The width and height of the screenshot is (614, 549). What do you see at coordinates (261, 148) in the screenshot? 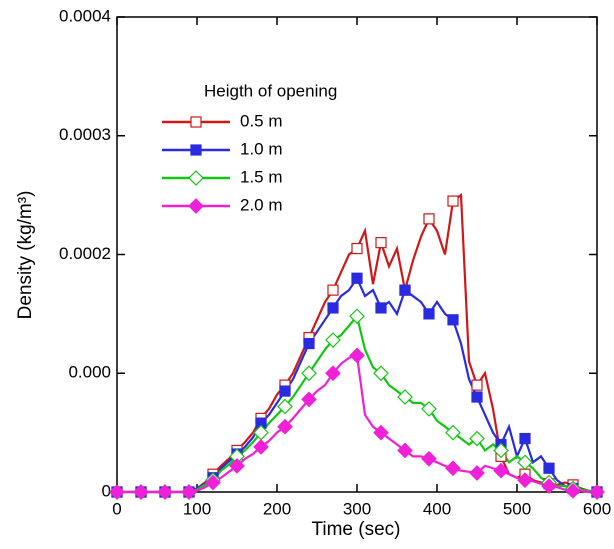
I see `legend-label: 1.0 m` at bounding box center [261, 148].